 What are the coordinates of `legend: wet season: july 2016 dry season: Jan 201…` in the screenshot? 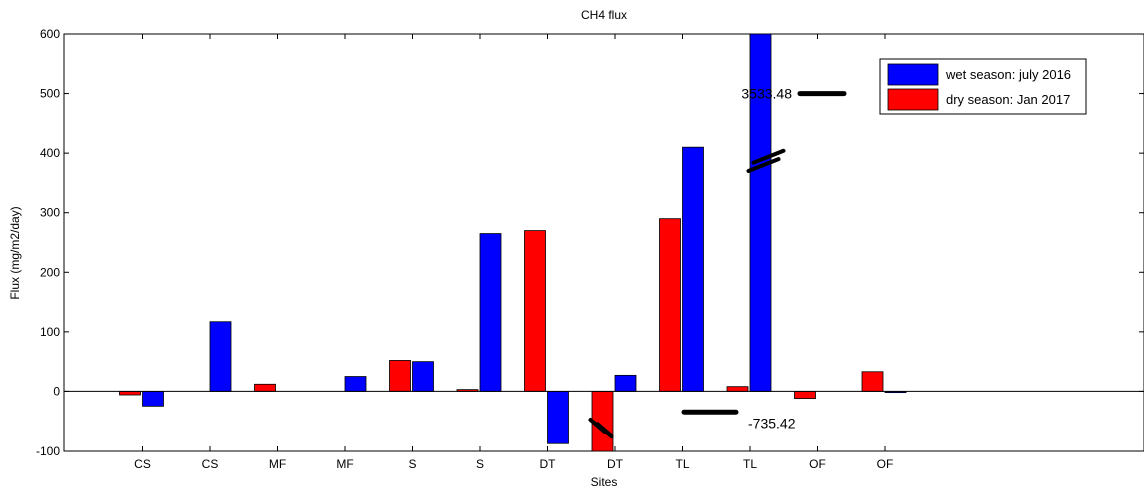 It's located at (983, 86).